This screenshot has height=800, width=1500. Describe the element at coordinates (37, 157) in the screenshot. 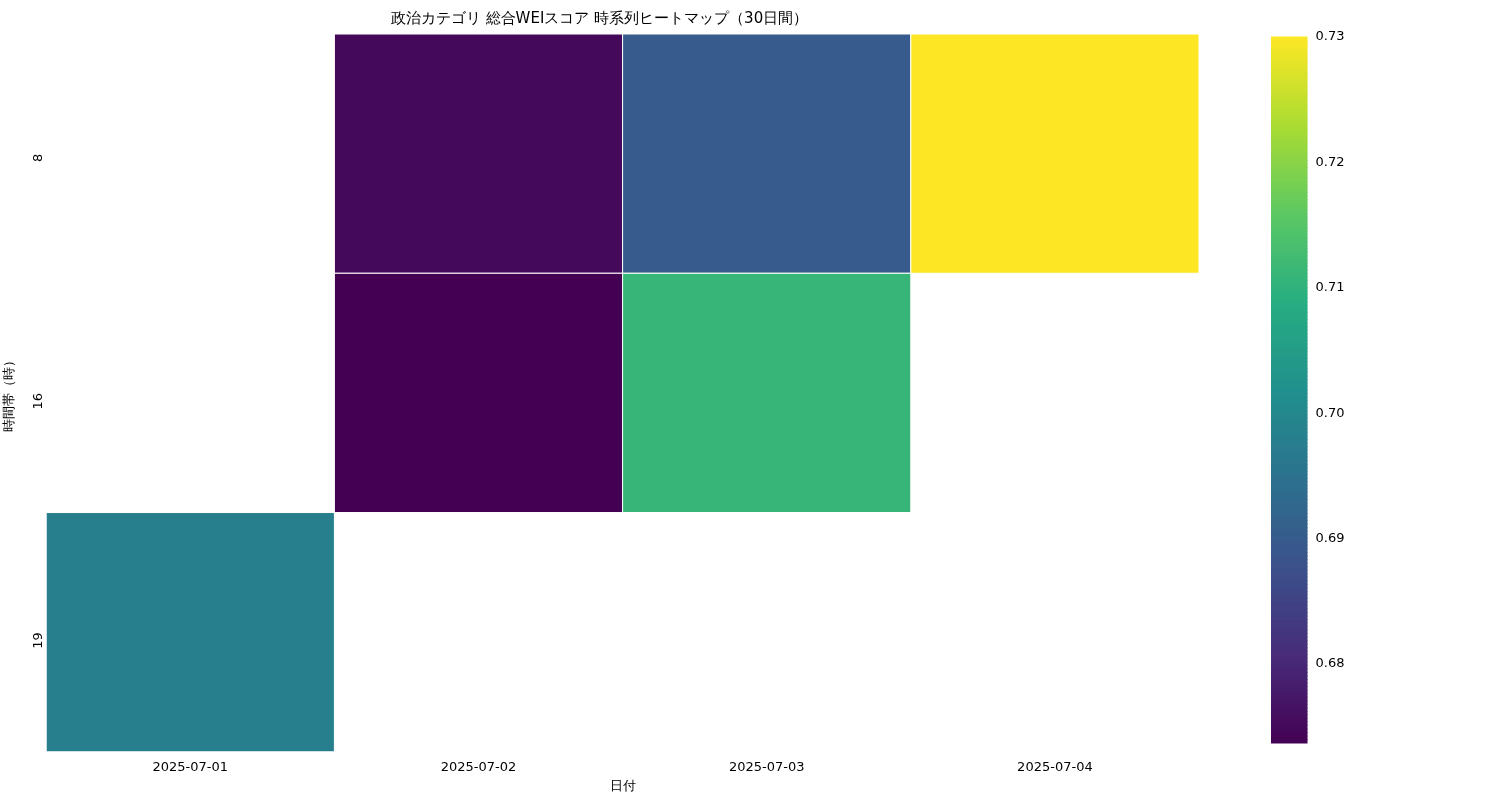

I see `y-tick-label: 8` at that location.